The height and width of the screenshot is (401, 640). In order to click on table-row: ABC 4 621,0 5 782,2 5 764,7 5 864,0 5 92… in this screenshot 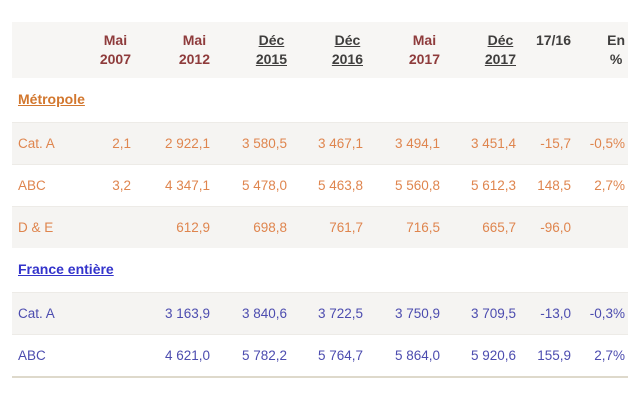, I will do `click(320, 355)`.